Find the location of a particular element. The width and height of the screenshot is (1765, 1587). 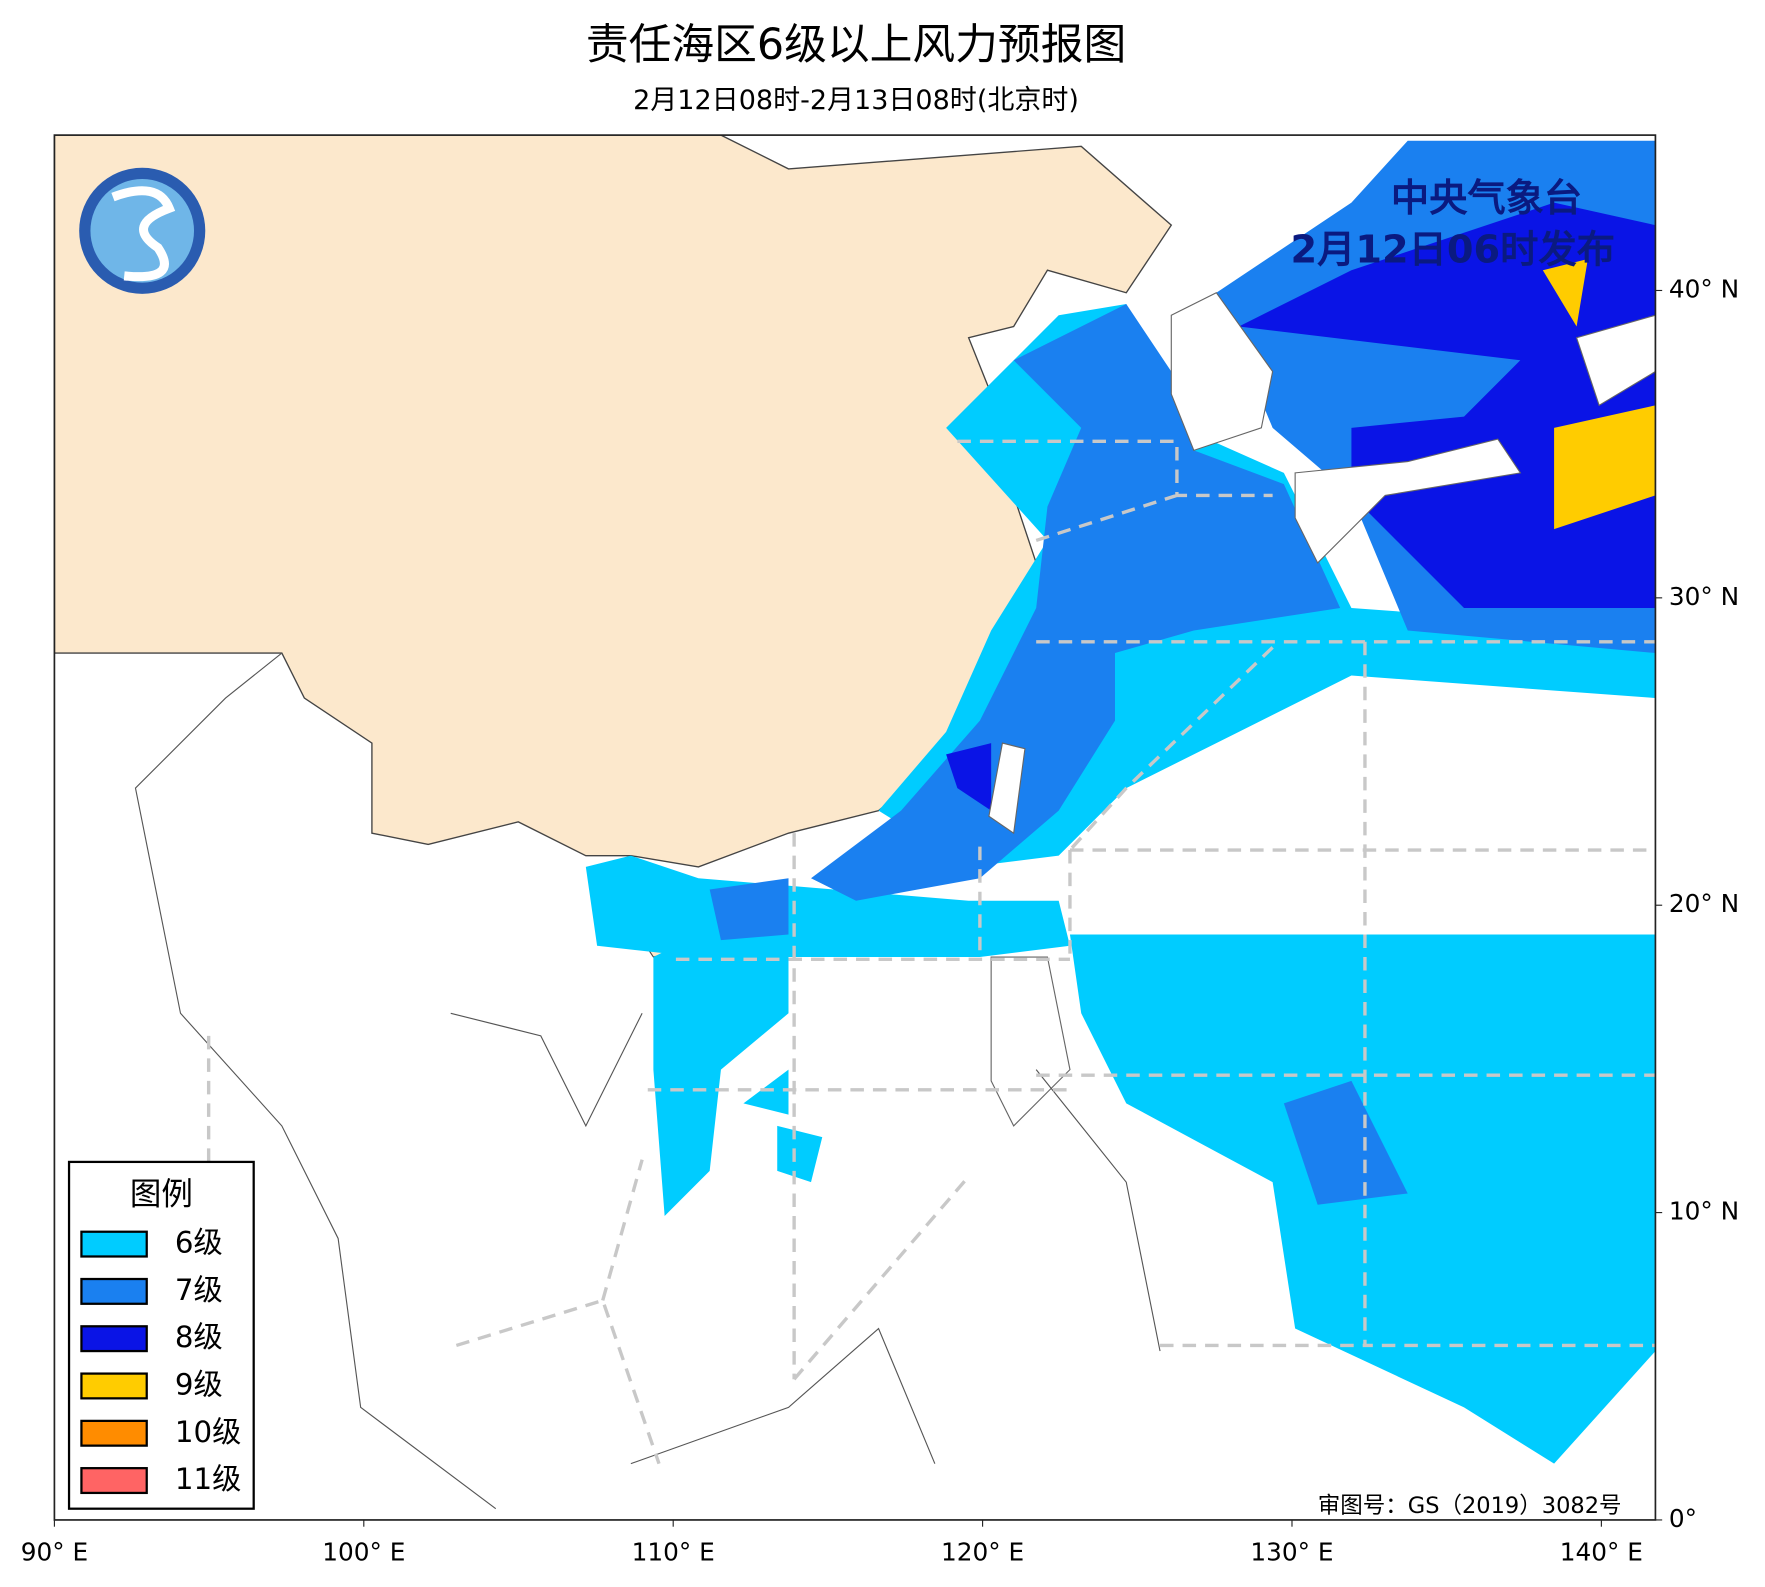

legend-label: 9级 is located at coordinates (199, 1384).